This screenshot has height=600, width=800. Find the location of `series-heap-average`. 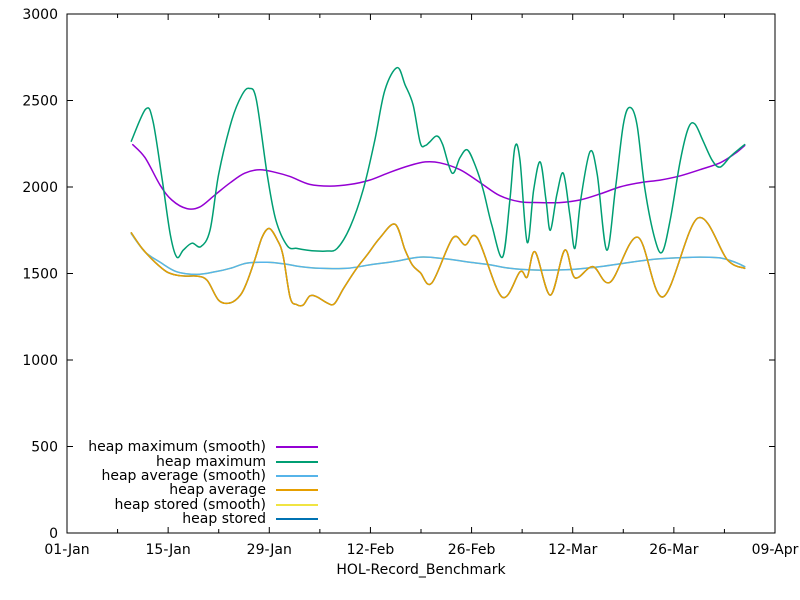

series-heap-average is located at coordinates (438, 261).